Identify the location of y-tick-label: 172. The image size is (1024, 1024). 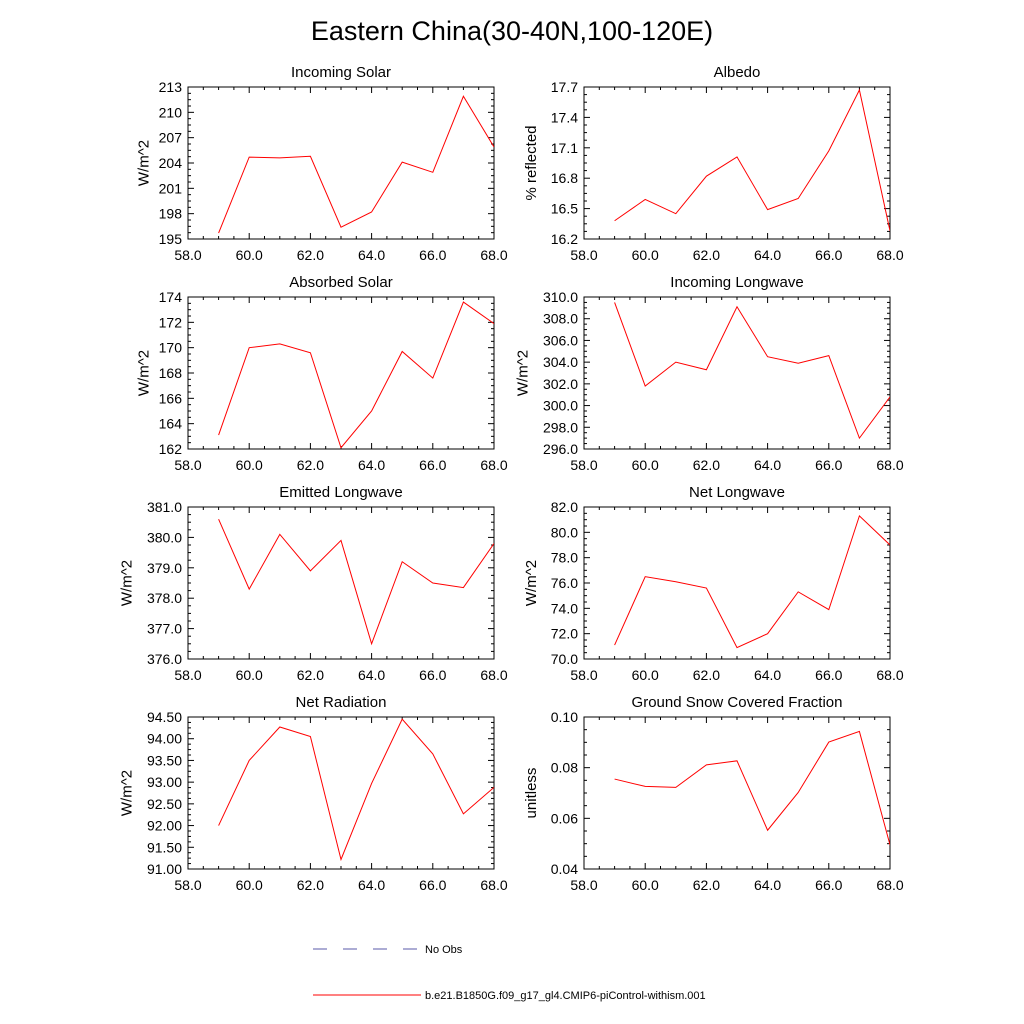
(171, 322).